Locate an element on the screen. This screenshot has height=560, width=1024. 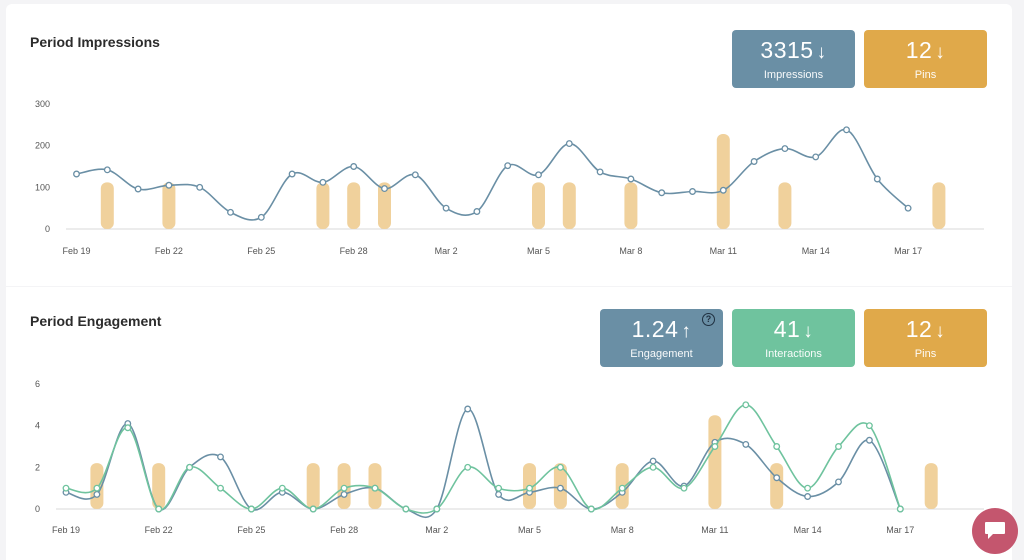
y-tick-label: 0 is located at coordinates (47, 229).